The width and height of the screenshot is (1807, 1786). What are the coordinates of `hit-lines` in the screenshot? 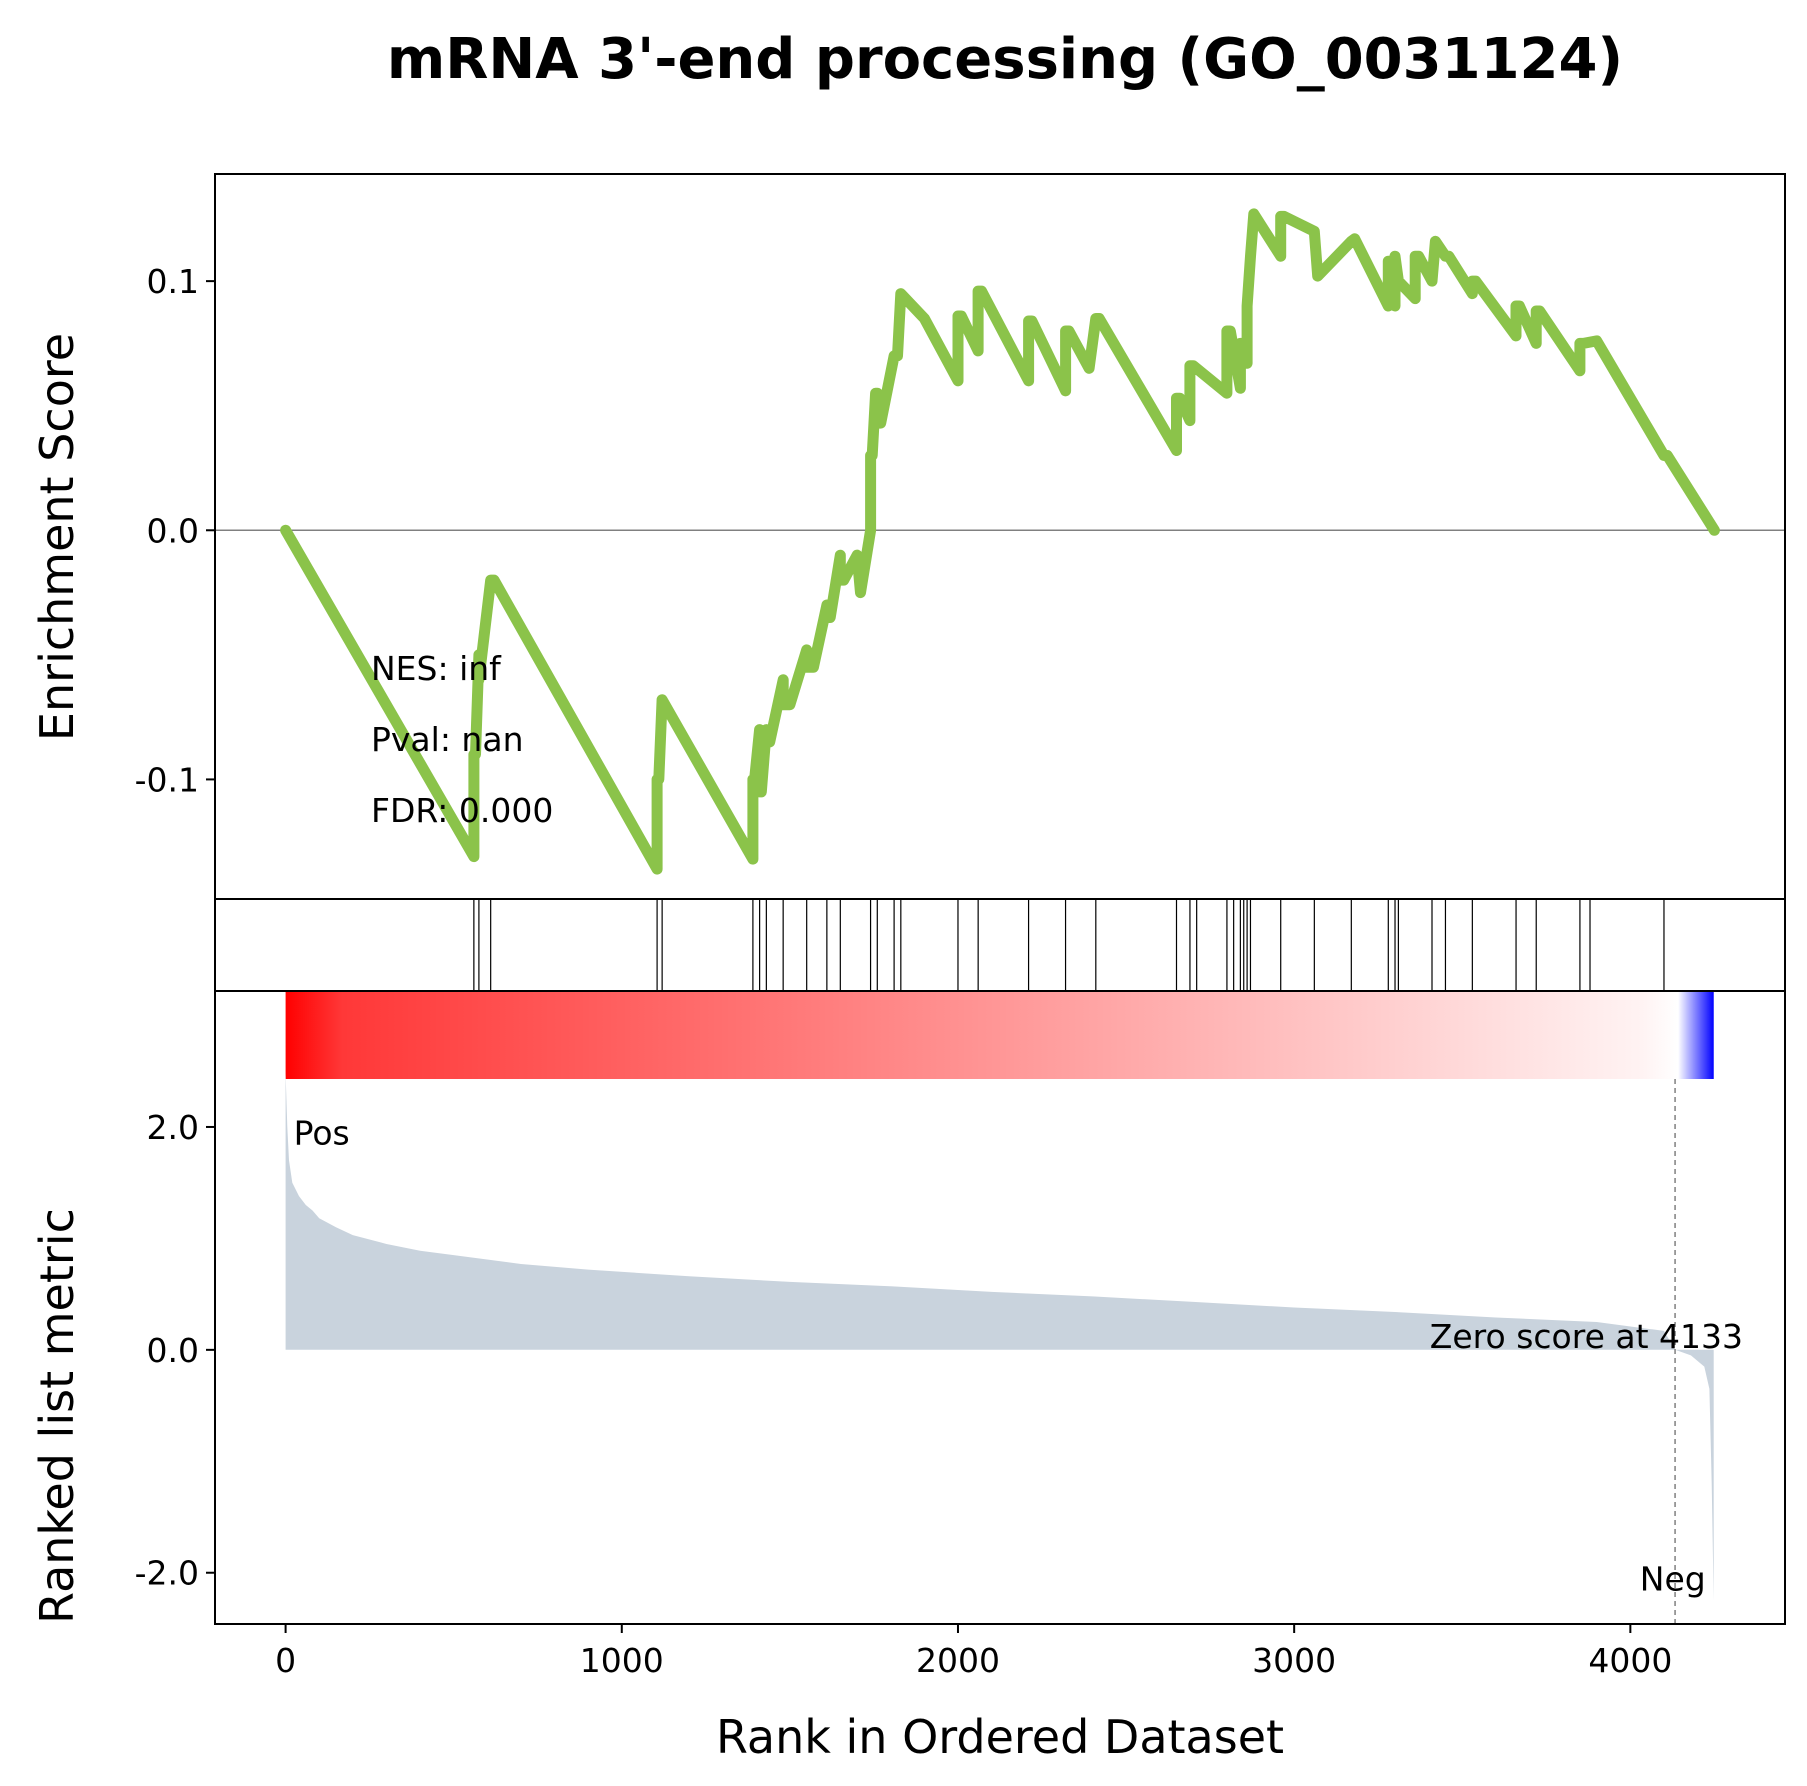 It's located at (1069, 945).